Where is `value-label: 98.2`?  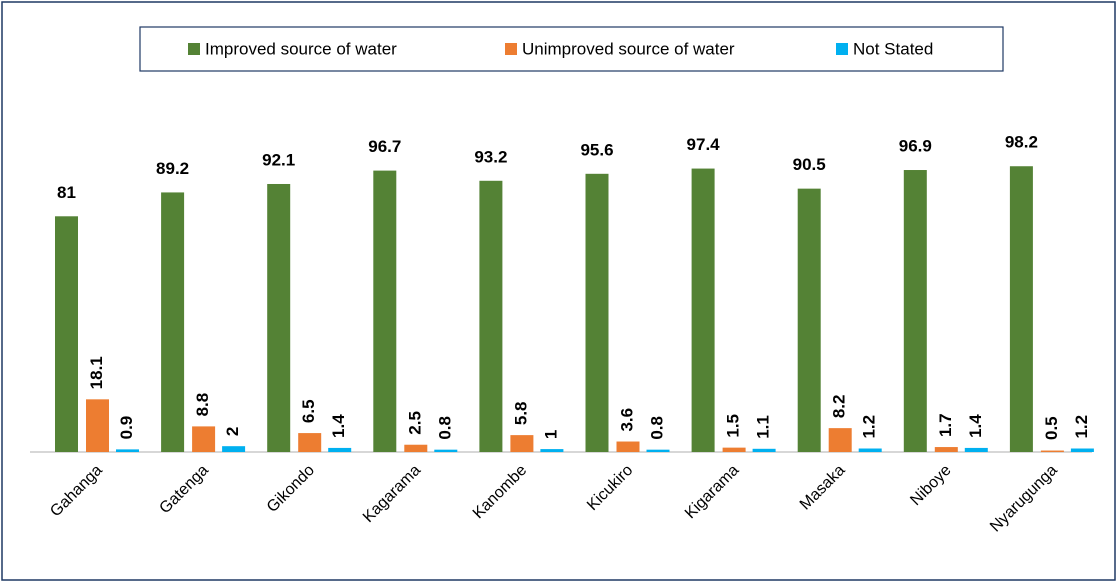 value-label: 98.2 is located at coordinates (1021, 142).